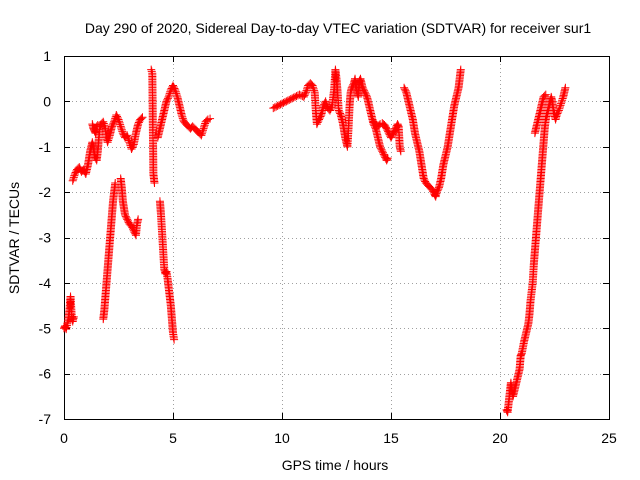  I want to click on y-tick-label: -6, so click(45, 374).